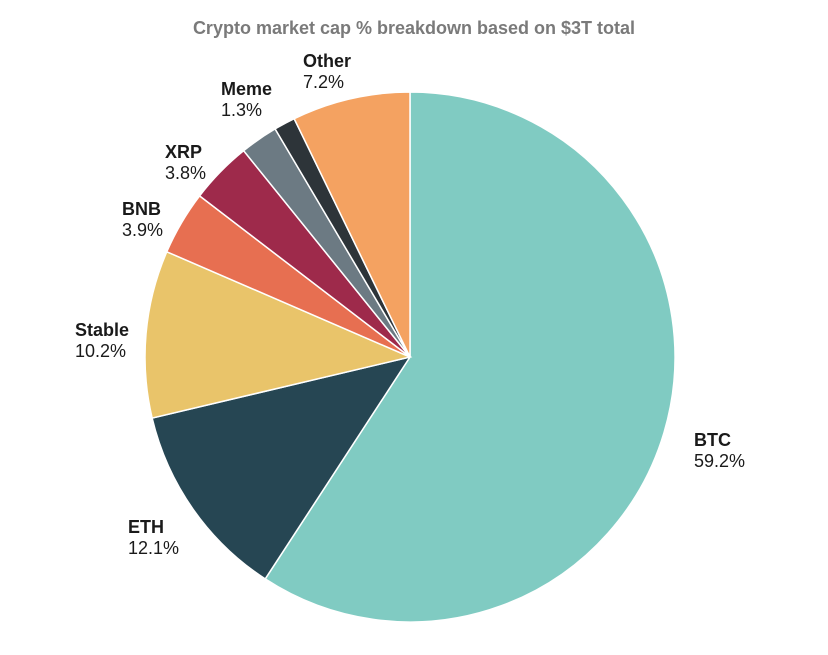 The height and width of the screenshot is (655, 828). Describe the element at coordinates (185, 173) in the screenshot. I see `slice-value-xrp: 3.8%` at that location.